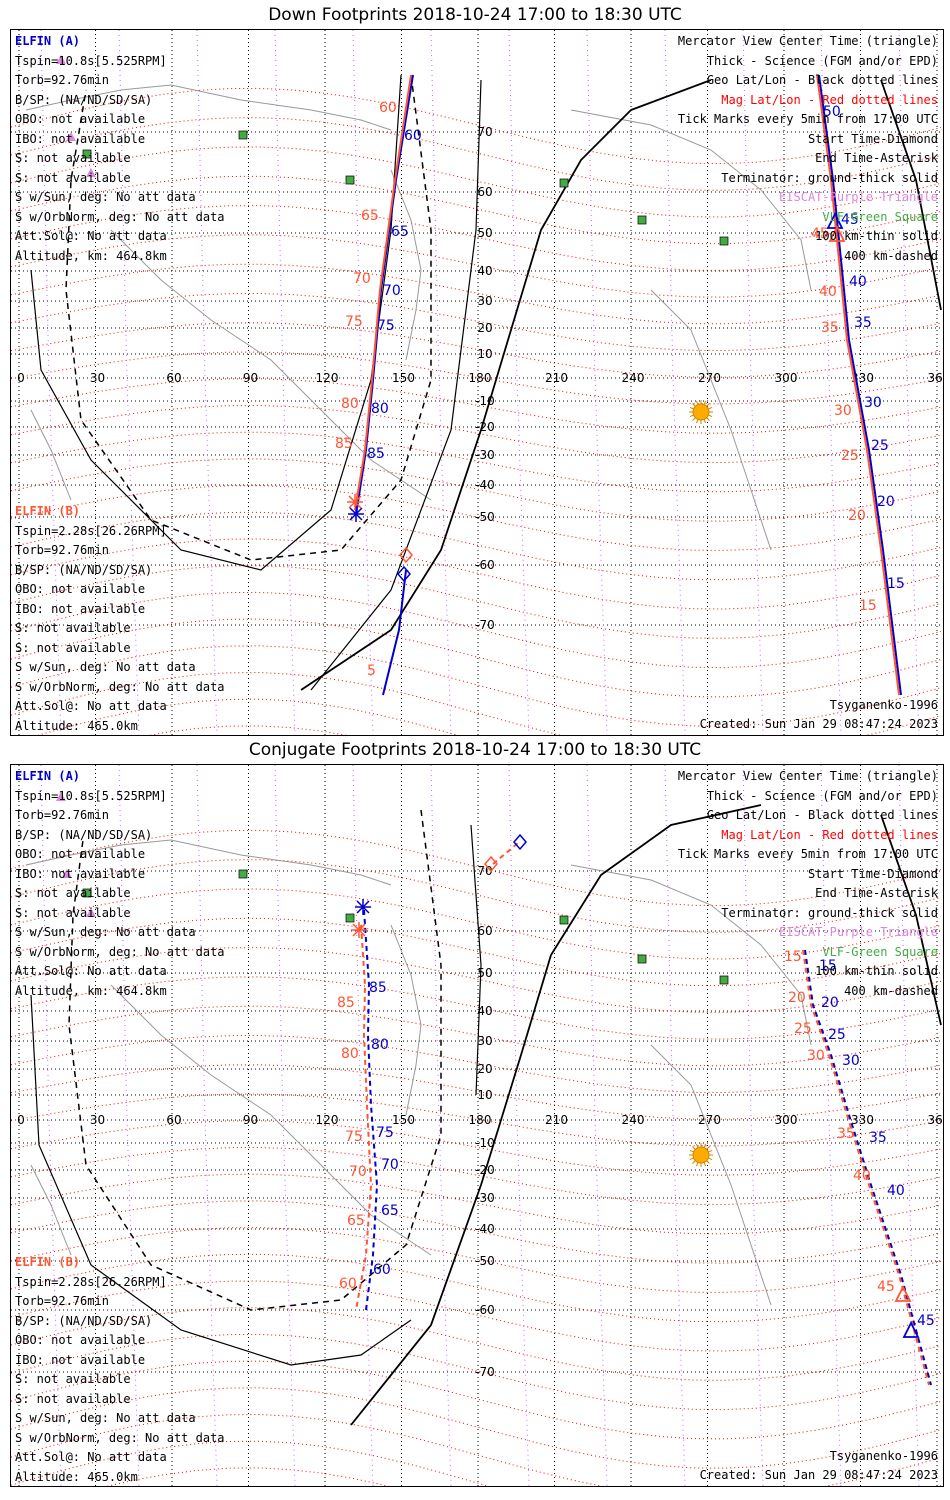 This screenshot has width=950, height=1500. What do you see at coordinates (485, 625) in the screenshot?
I see `lat-tick-label: -70` at bounding box center [485, 625].